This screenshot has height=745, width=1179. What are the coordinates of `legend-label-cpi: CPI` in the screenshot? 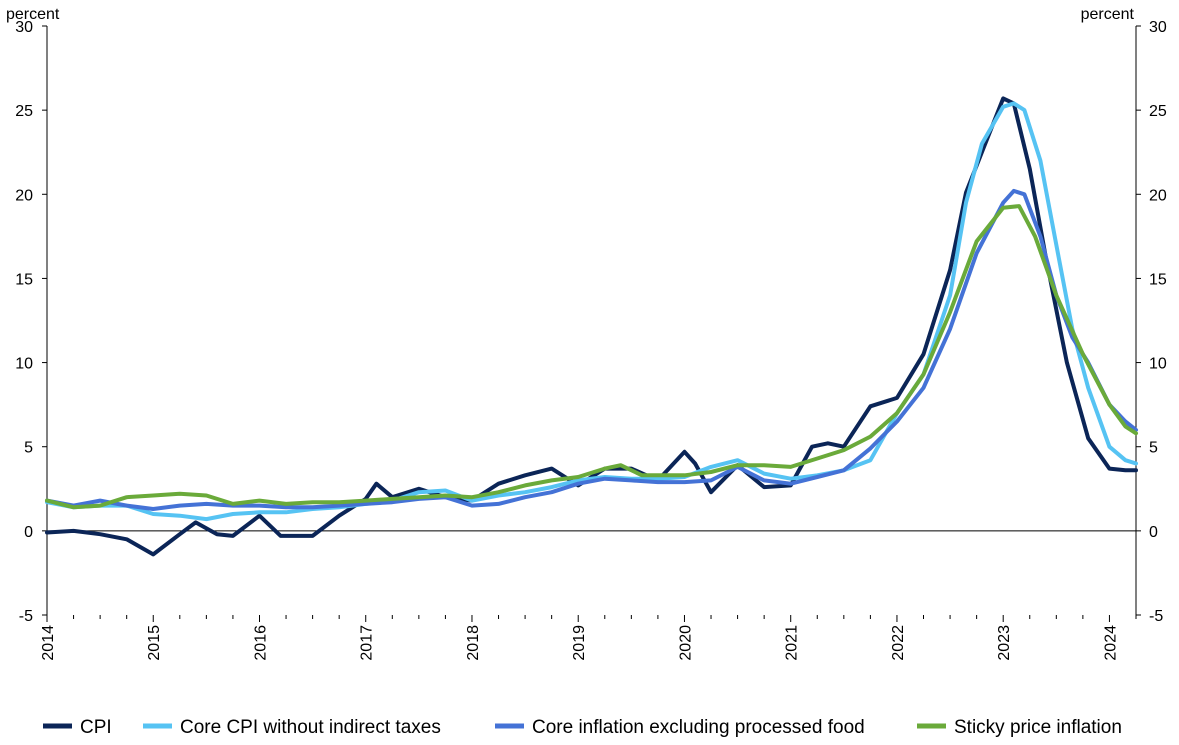 It's located at (96, 727).